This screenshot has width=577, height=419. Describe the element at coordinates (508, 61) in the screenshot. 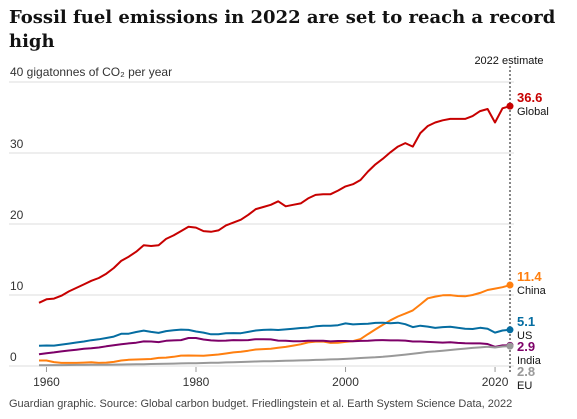

I see `estimate-label: 2022 estimate` at that location.